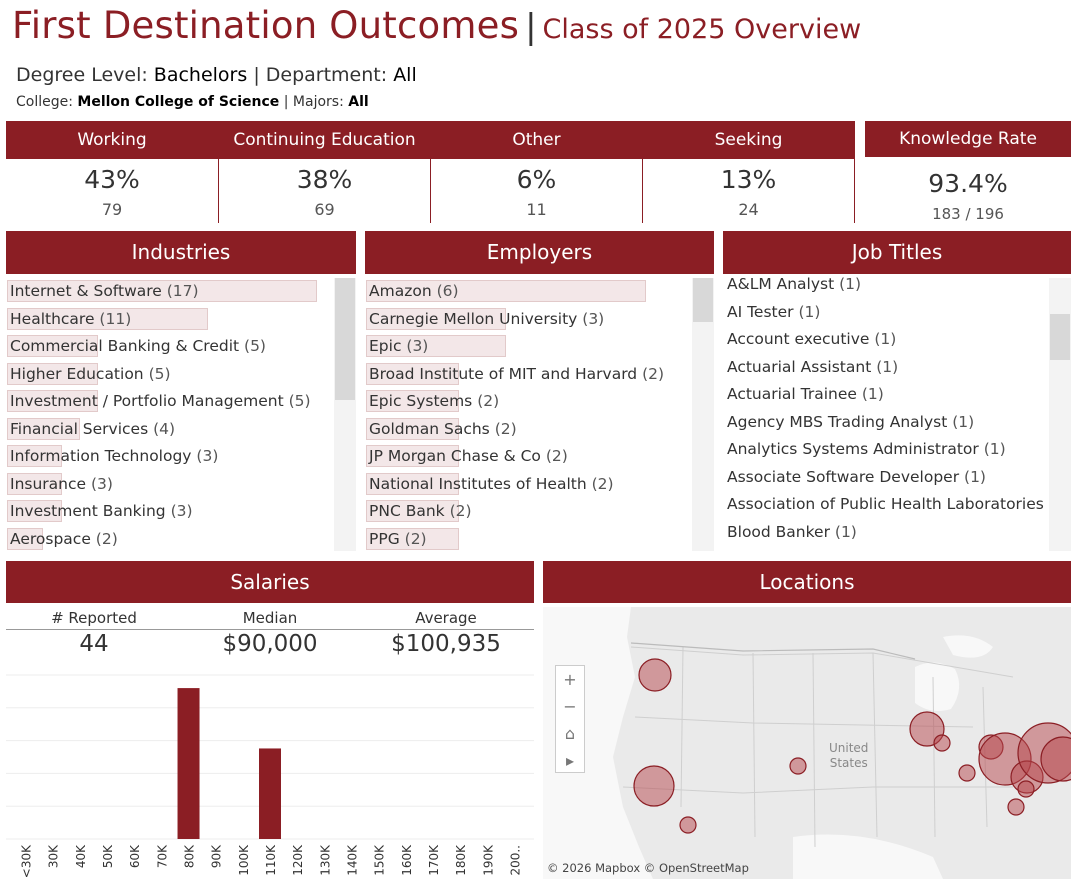 Image resolution: width=1080 pixels, height=890 pixels. What do you see at coordinates (528, 485) in the screenshot?
I see `list-item: National Institutes of Health (2)` at bounding box center [528, 485].